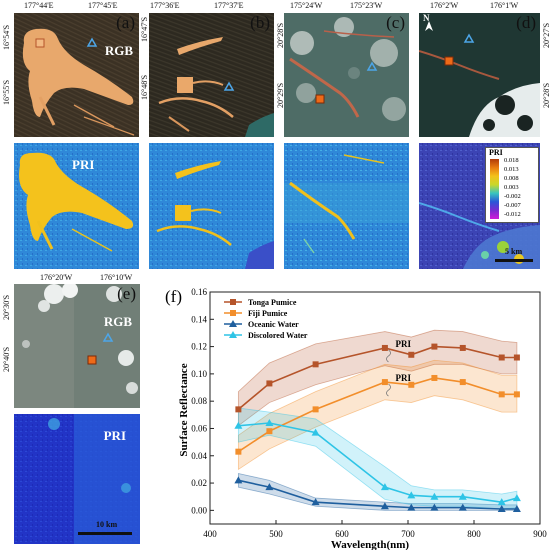  I want to click on coord-e-top-1: 176°20'W, so click(56, 277).